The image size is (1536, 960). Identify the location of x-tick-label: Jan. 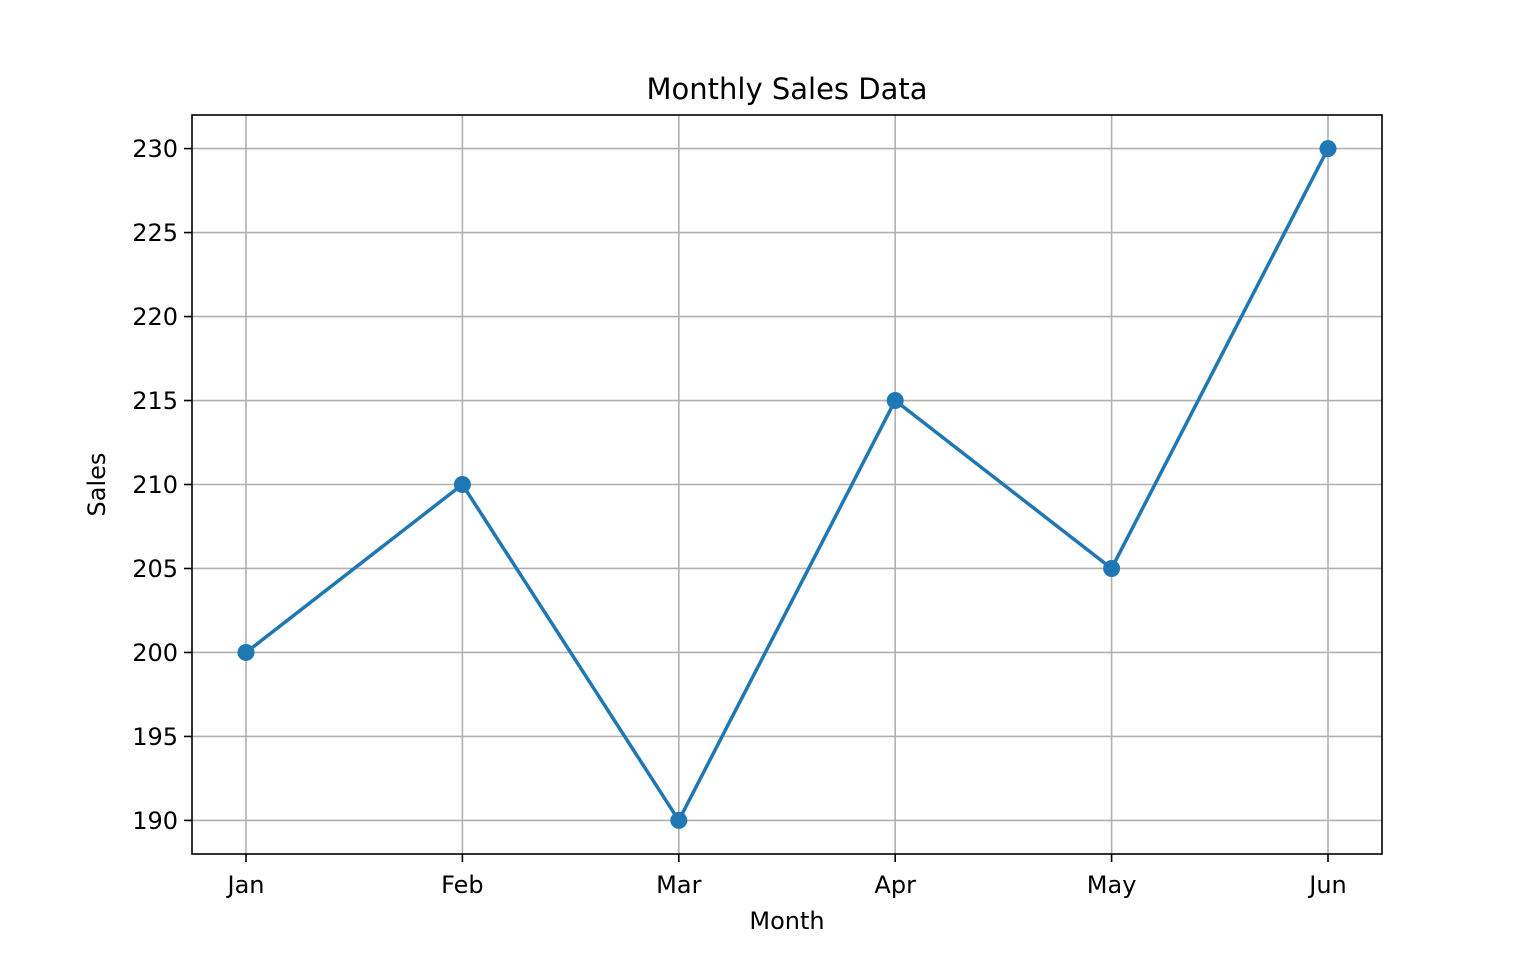
(245, 885).